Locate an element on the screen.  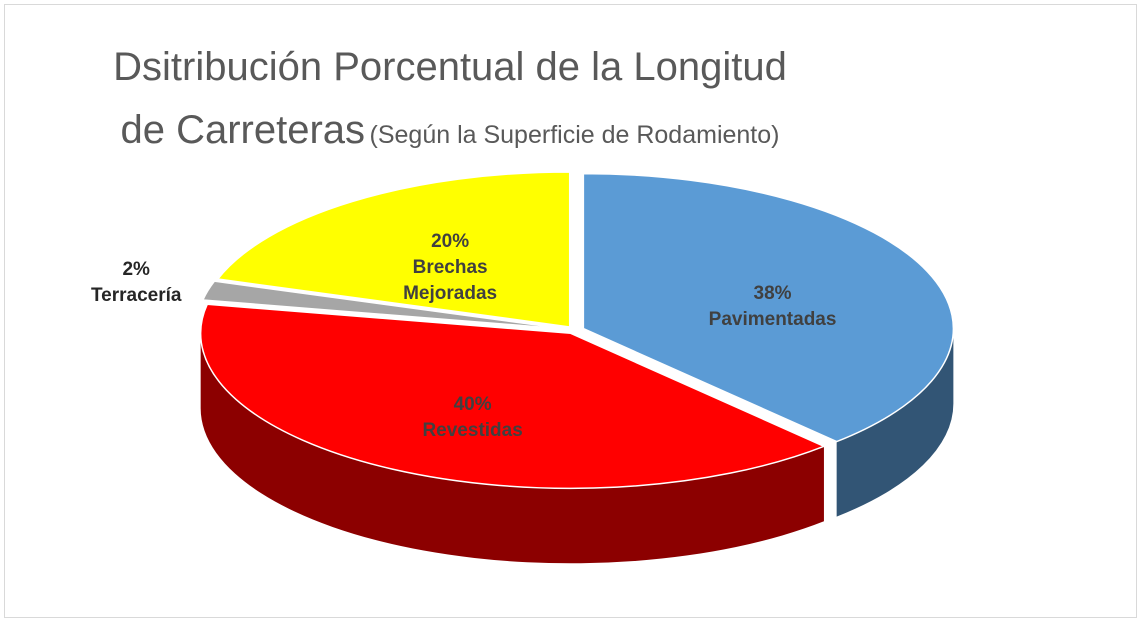
slice-label: 40% Revestidas is located at coordinates (473, 418).